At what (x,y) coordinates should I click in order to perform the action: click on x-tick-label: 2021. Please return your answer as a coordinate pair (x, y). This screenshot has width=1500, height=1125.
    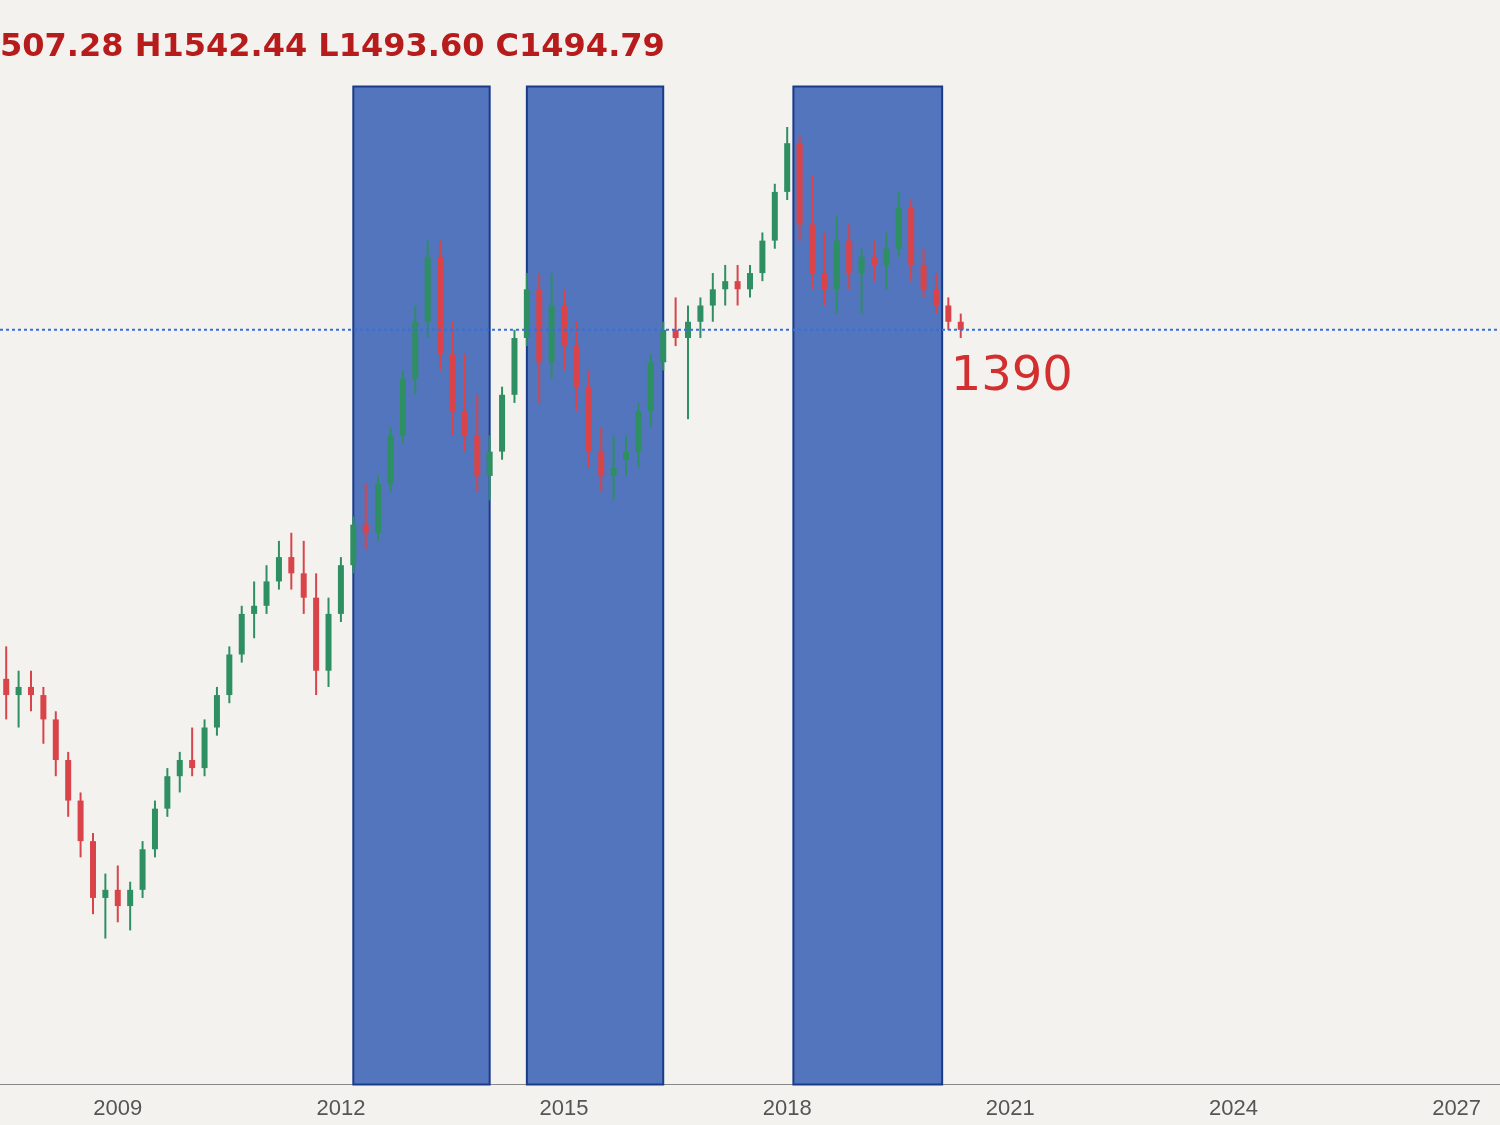
    Looking at the image, I should click on (1010, 1107).